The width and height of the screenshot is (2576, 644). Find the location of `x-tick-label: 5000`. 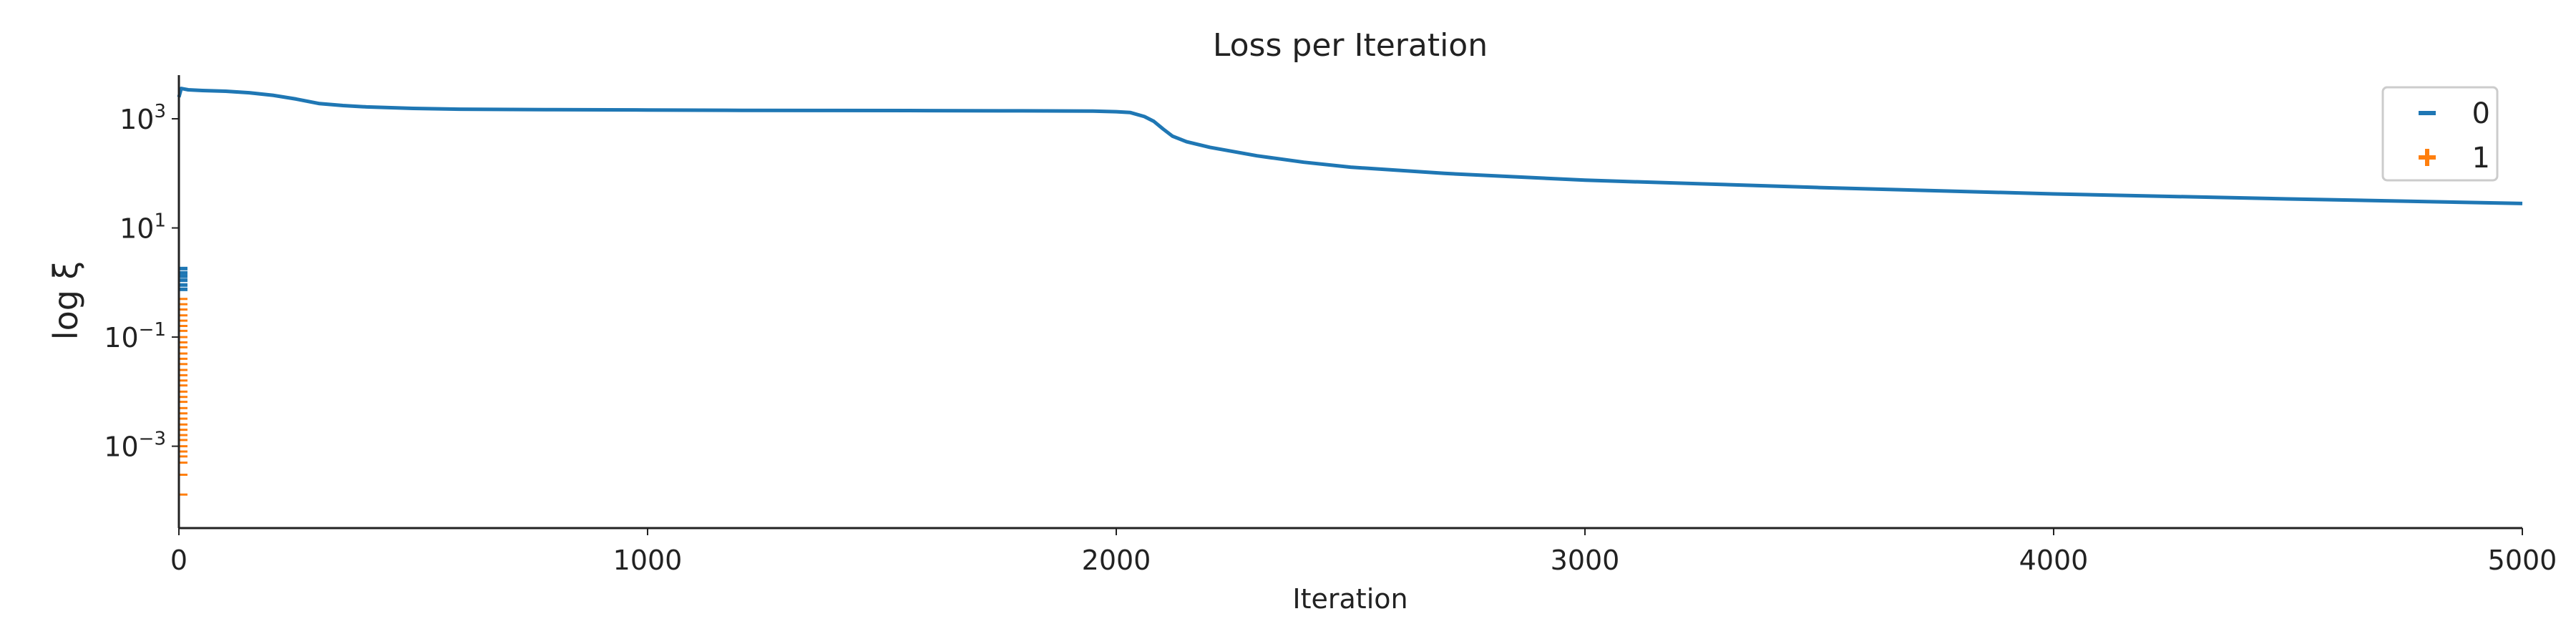

x-tick-label: 5000 is located at coordinates (2522, 560).